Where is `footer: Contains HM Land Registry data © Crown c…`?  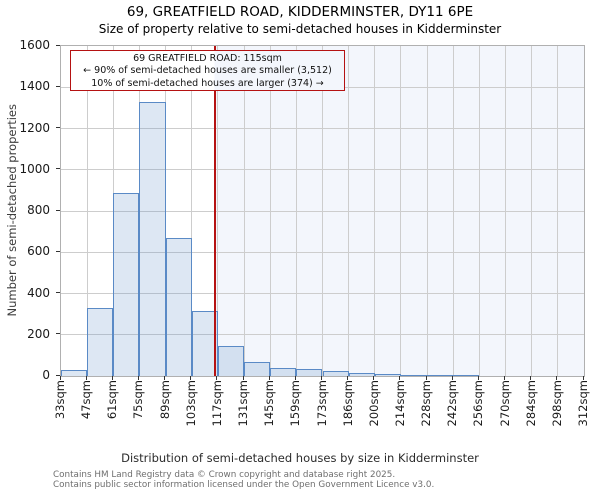 footer: Contains HM Land Registry data © Crown c… is located at coordinates (243, 480).